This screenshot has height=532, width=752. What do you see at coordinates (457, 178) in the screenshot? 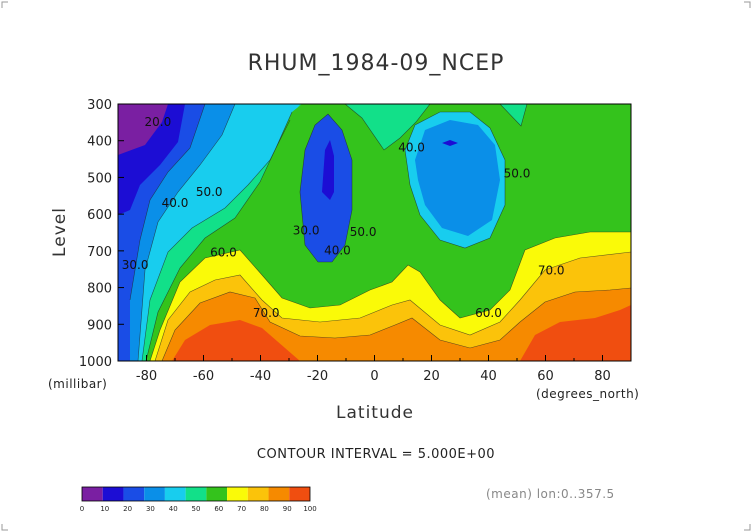
I see `dry-core-north` at bounding box center [457, 178].